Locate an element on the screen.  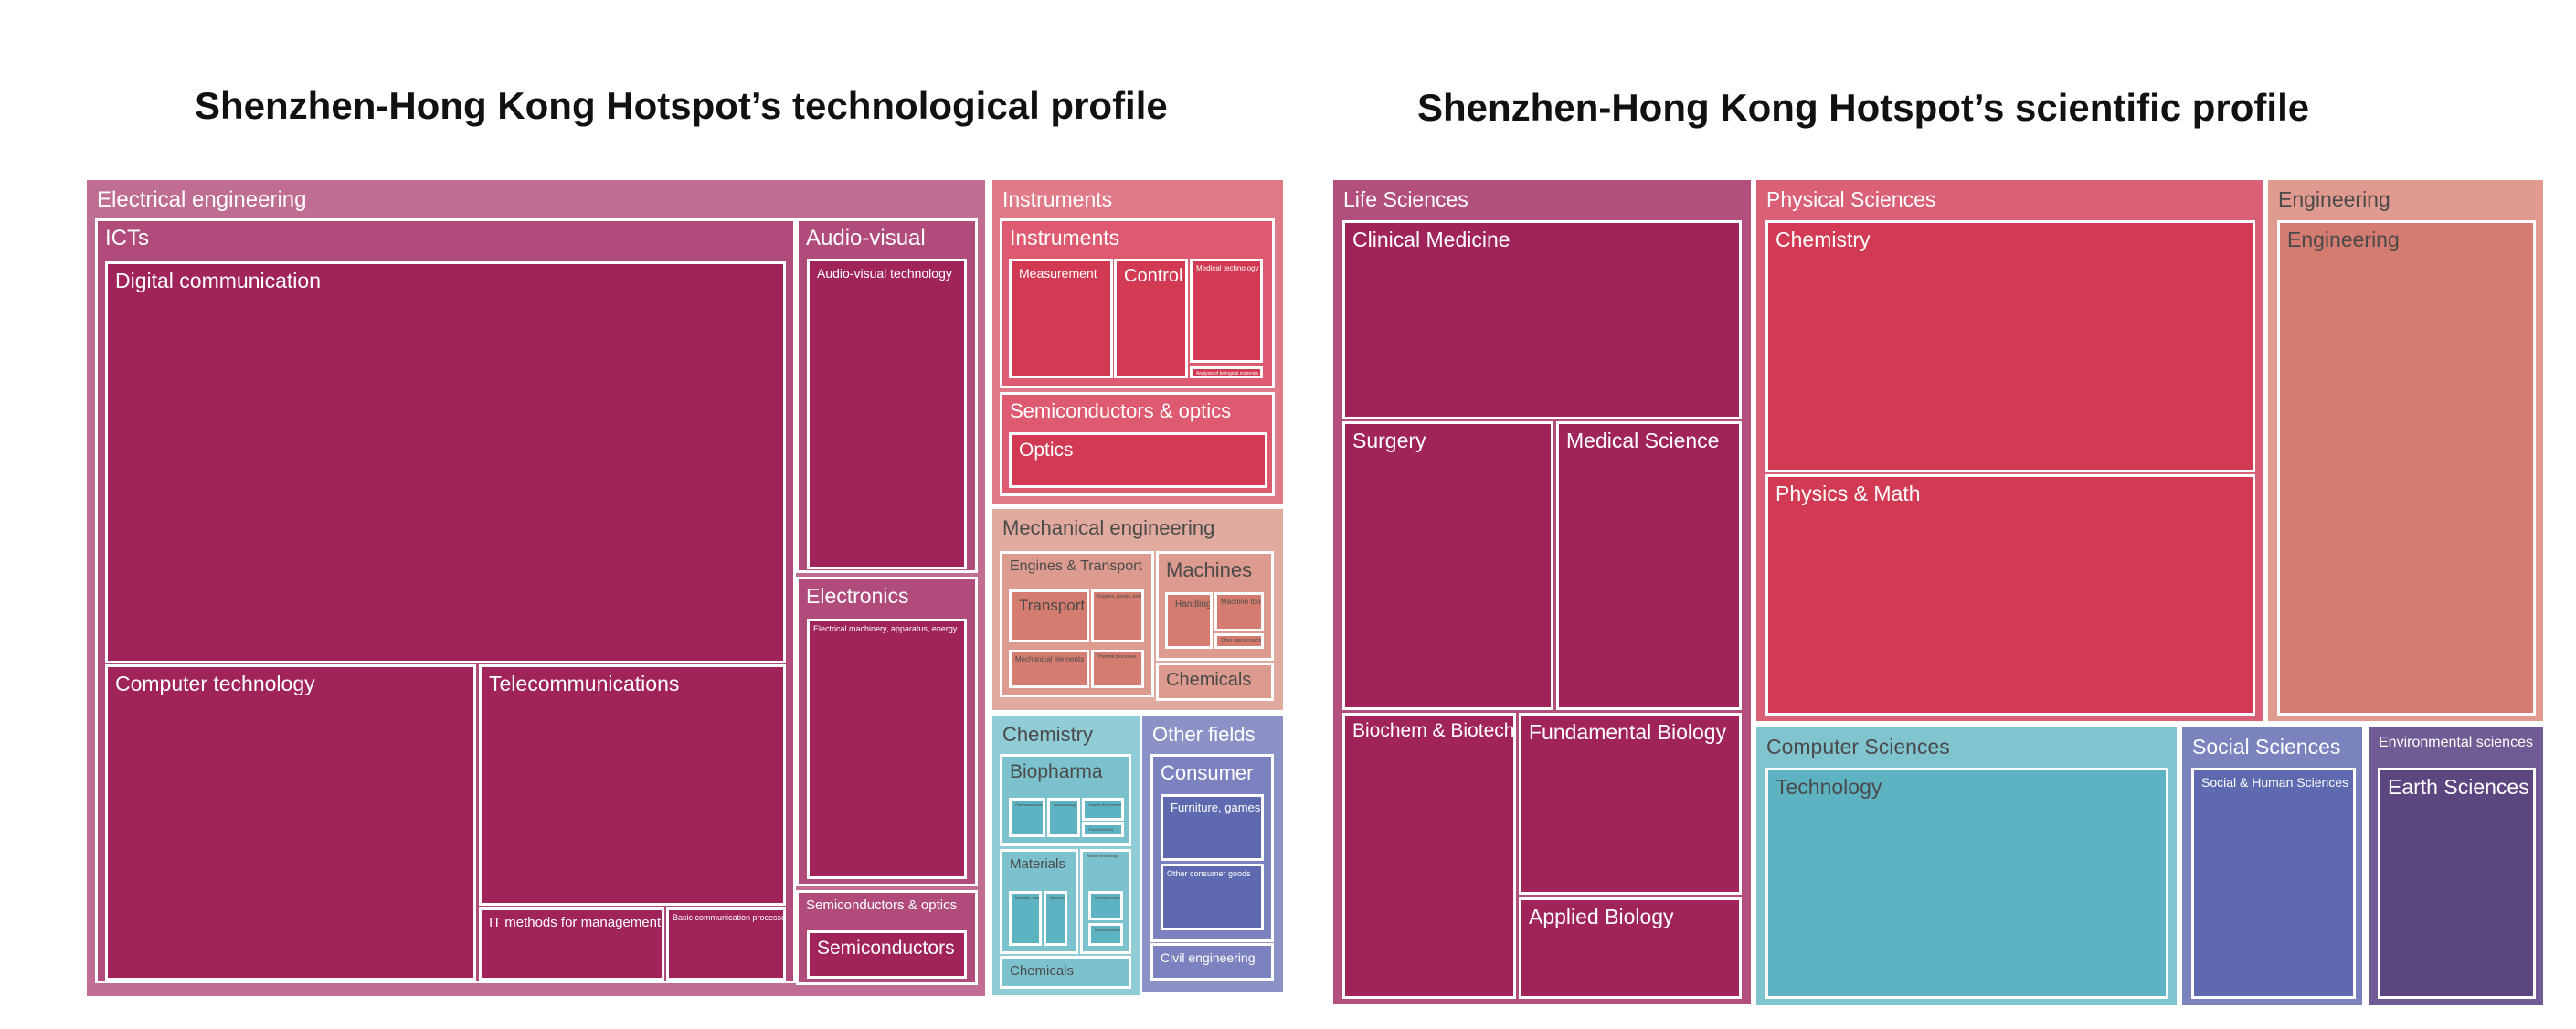
physics-math-label: Physics & Math is located at coordinates (1848, 493).